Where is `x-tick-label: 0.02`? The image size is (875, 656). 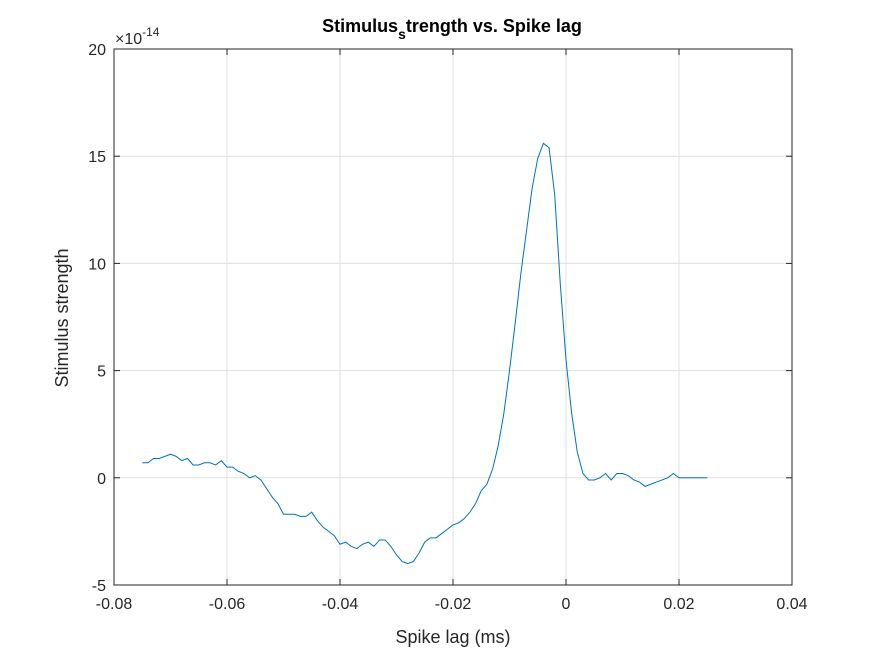
x-tick-label: 0.02 is located at coordinates (678, 604).